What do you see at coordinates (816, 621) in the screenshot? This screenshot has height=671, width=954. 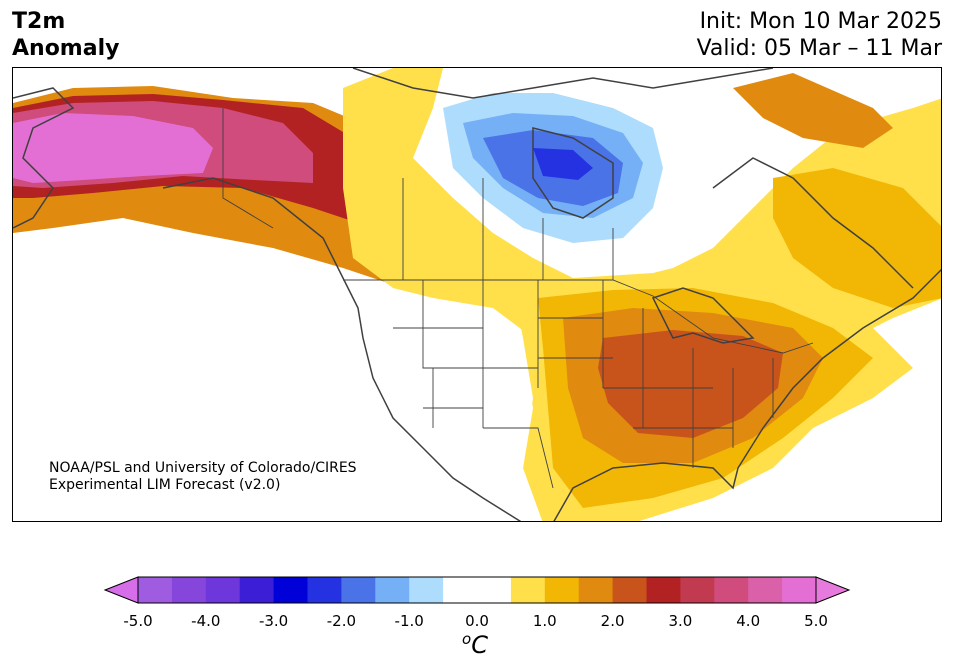 I see `colorbar-tick-label: 5.0` at bounding box center [816, 621].